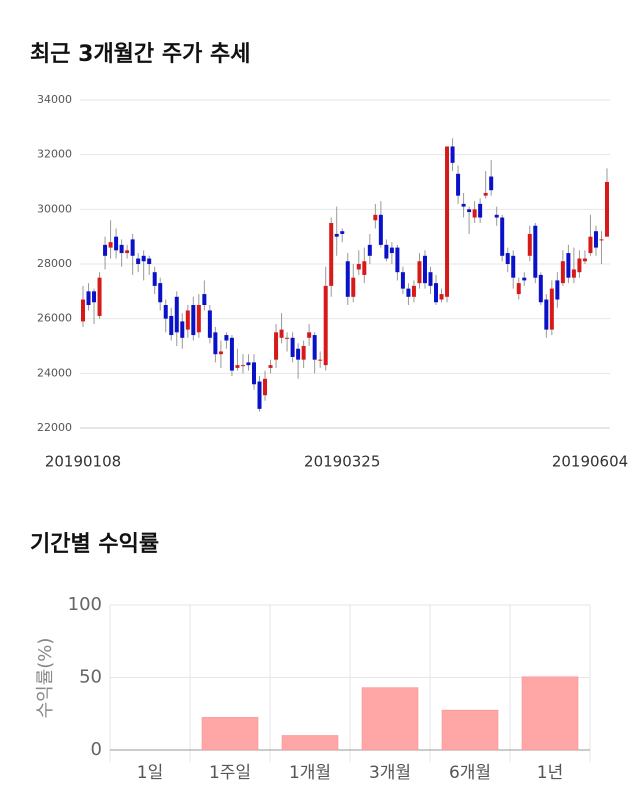 Image resolution: width=640 pixels, height=810 pixels. What do you see at coordinates (54, 263) in the screenshot?
I see `y-tick-label: 28000` at bounding box center [54, 263].